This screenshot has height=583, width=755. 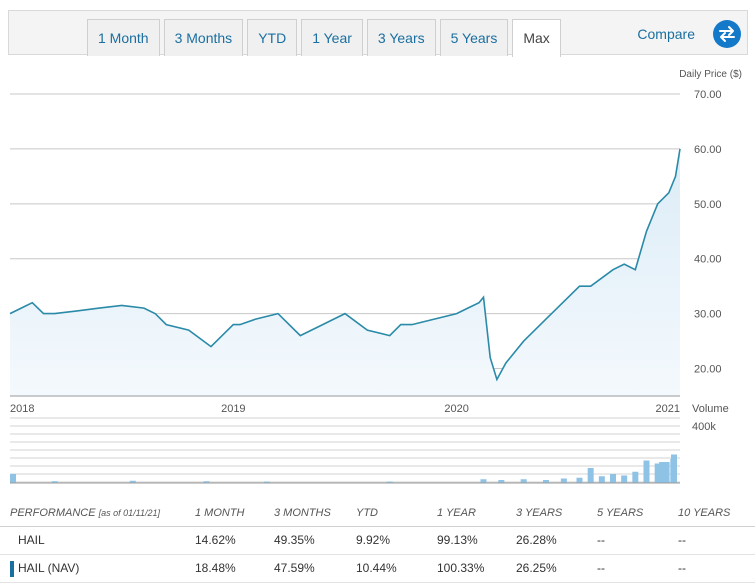 What do you see at coordinates (474, 37) in the screenshot?
I see `tab-5-years: 5 Years` at bounding box center [474, 37].